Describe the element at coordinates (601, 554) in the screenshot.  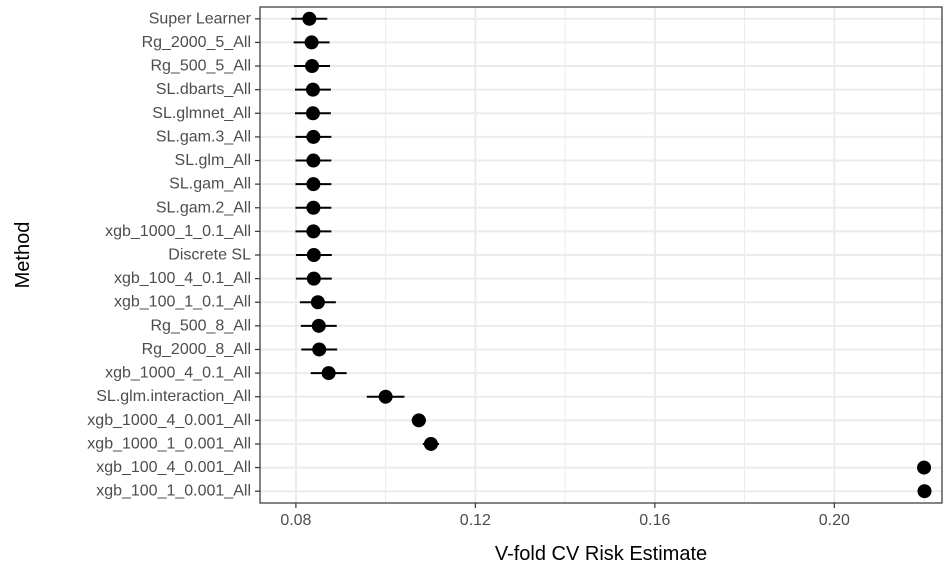
I see `x-axis-title: V-fold CV Risk Estimate` at that location.